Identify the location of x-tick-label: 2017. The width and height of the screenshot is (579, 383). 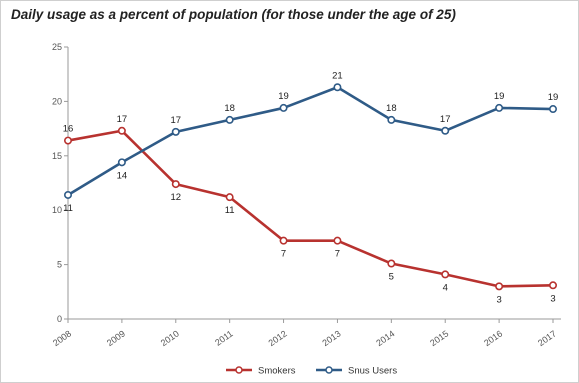
(547, 338).